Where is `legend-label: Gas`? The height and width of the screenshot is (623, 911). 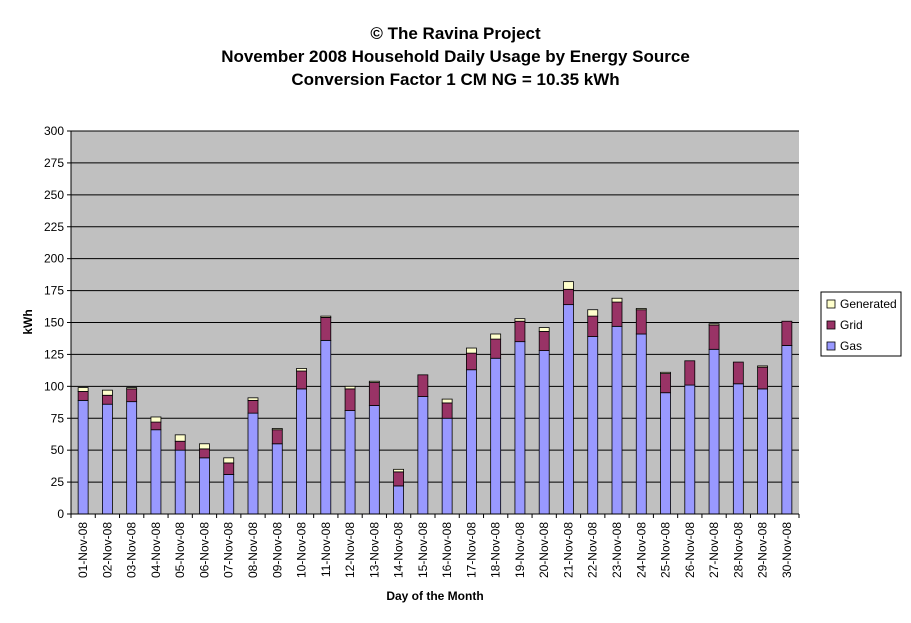 legend-label: Gas is located at coordinates (851, 346).